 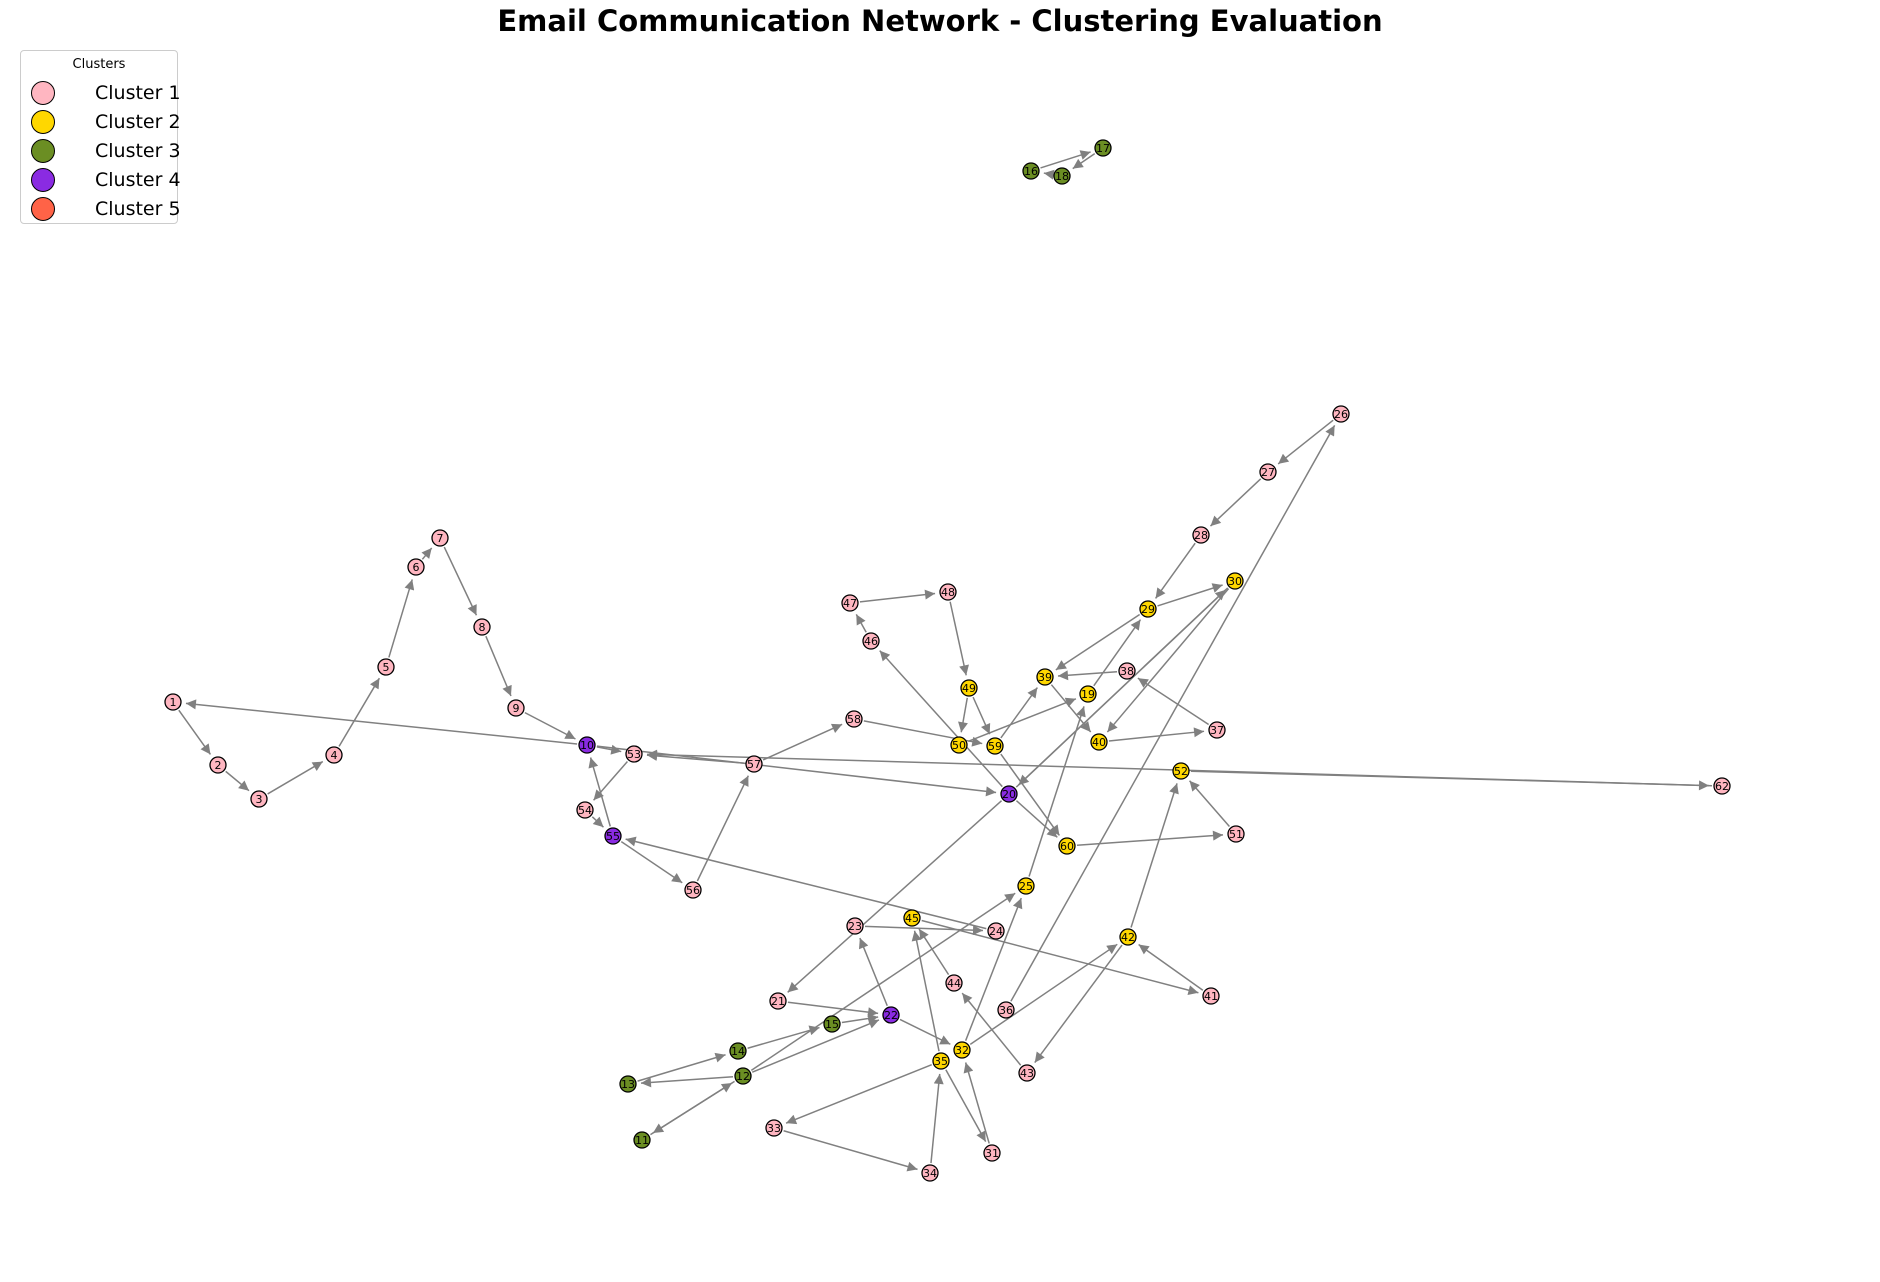 I want to click on node-24: 24, so click(x=996, y=931).